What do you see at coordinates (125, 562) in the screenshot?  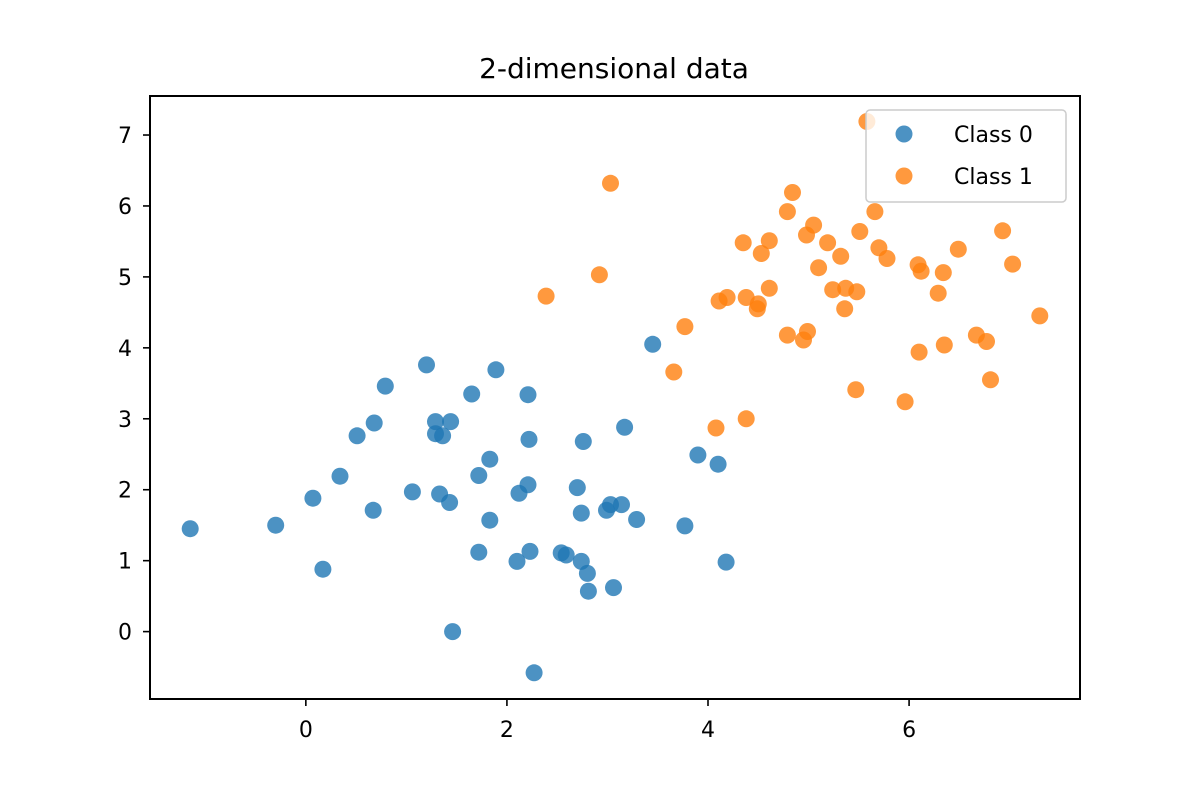 I see `y-tick-label: 1` at bounding box center [125, 562].